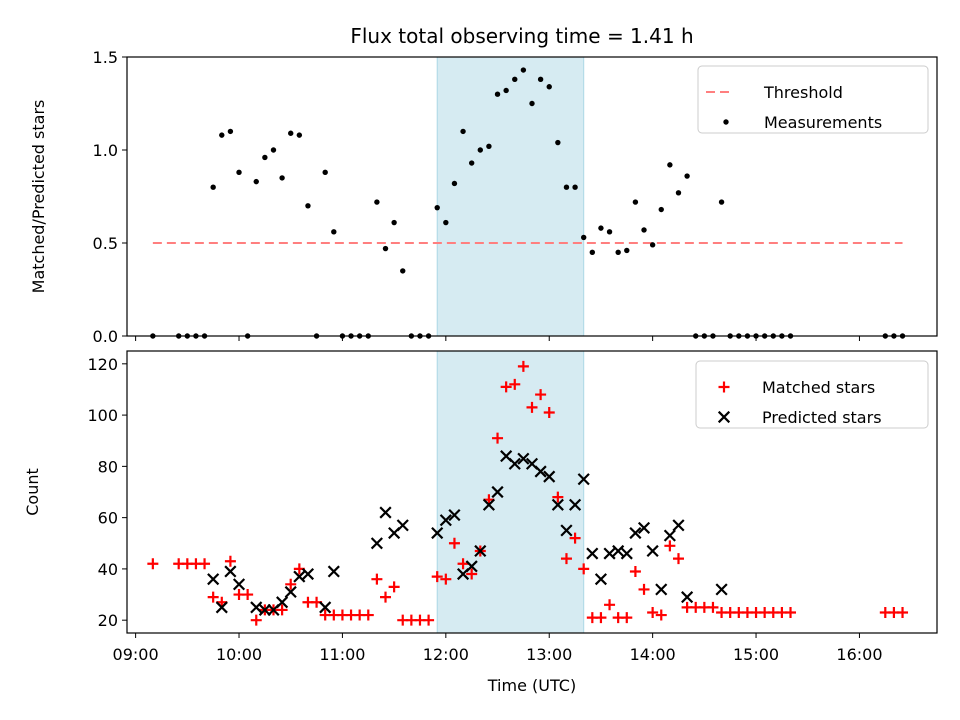  Describe the element at coordinates (724, 417) in the screenshot. I see `legend-predicted-swatch` at that location.